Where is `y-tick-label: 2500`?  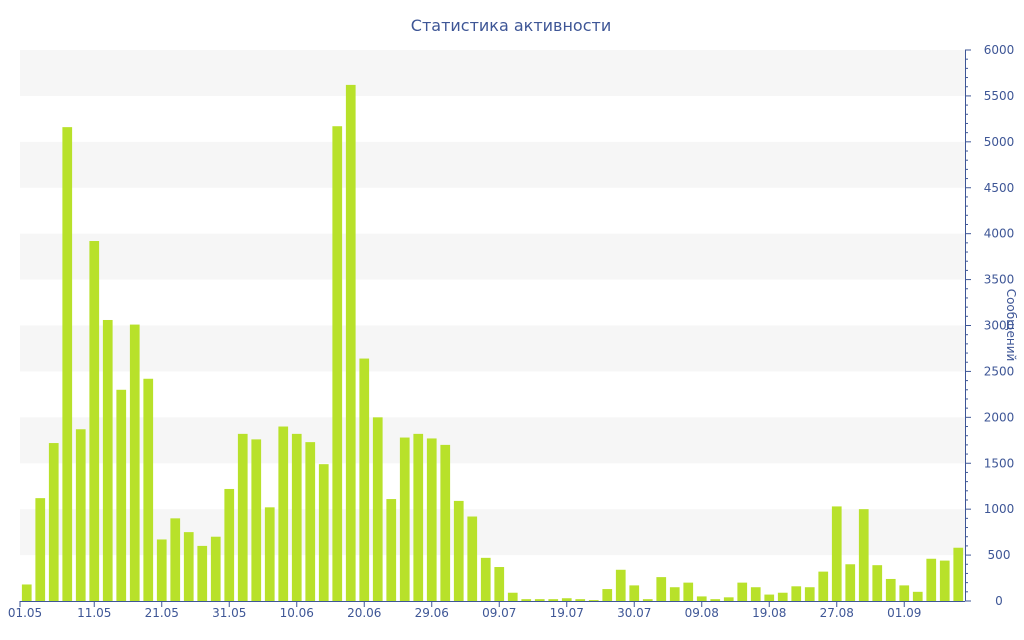 y-tick-label: 2500 is located at coordinates (999, 371).